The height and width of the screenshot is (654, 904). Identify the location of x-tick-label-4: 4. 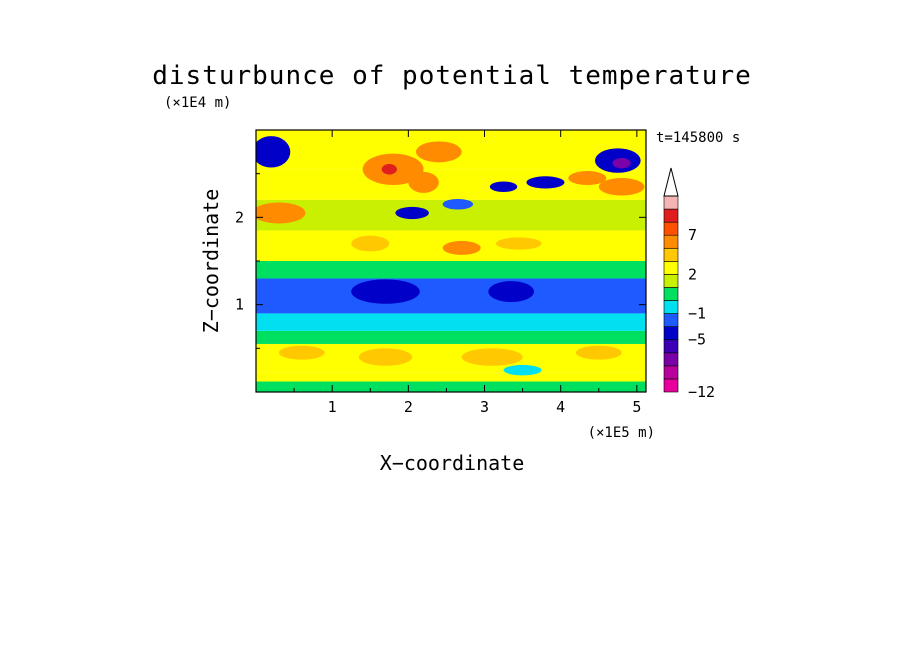
(560, 407).